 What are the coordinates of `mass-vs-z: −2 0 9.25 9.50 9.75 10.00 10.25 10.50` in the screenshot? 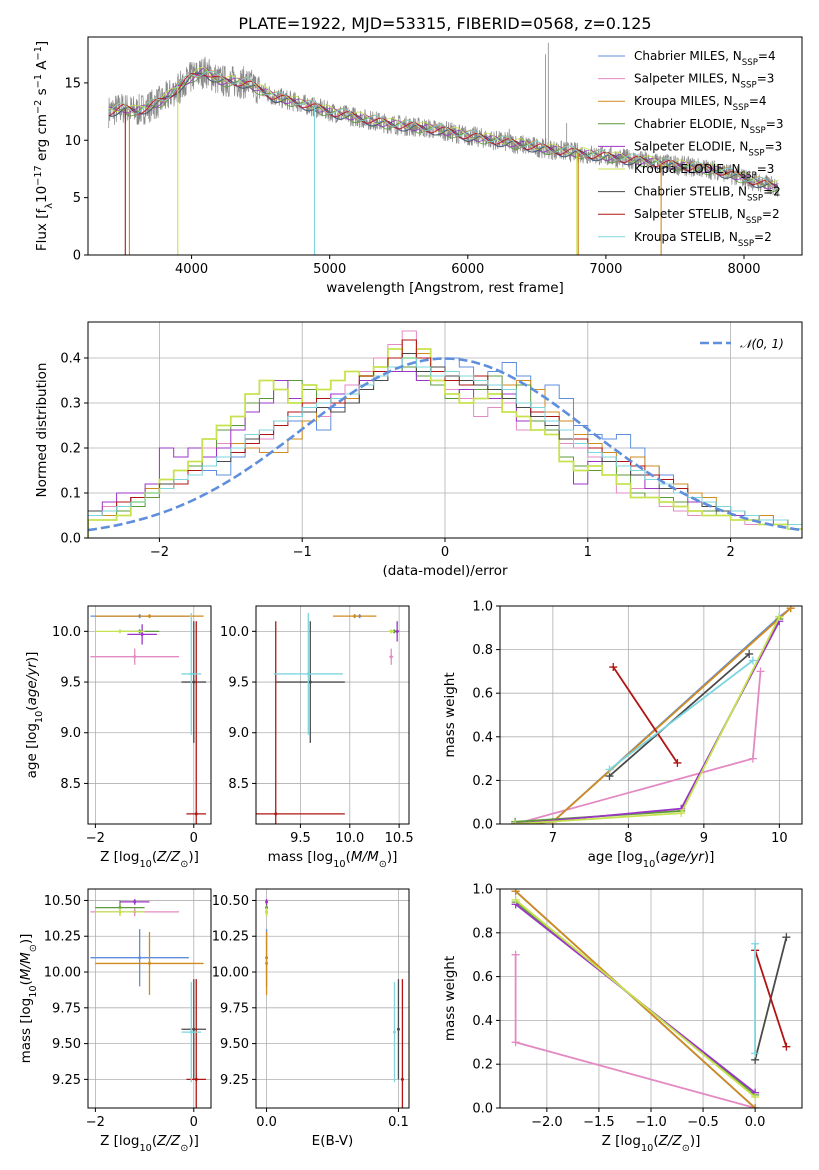 It's located at (128, 1009).